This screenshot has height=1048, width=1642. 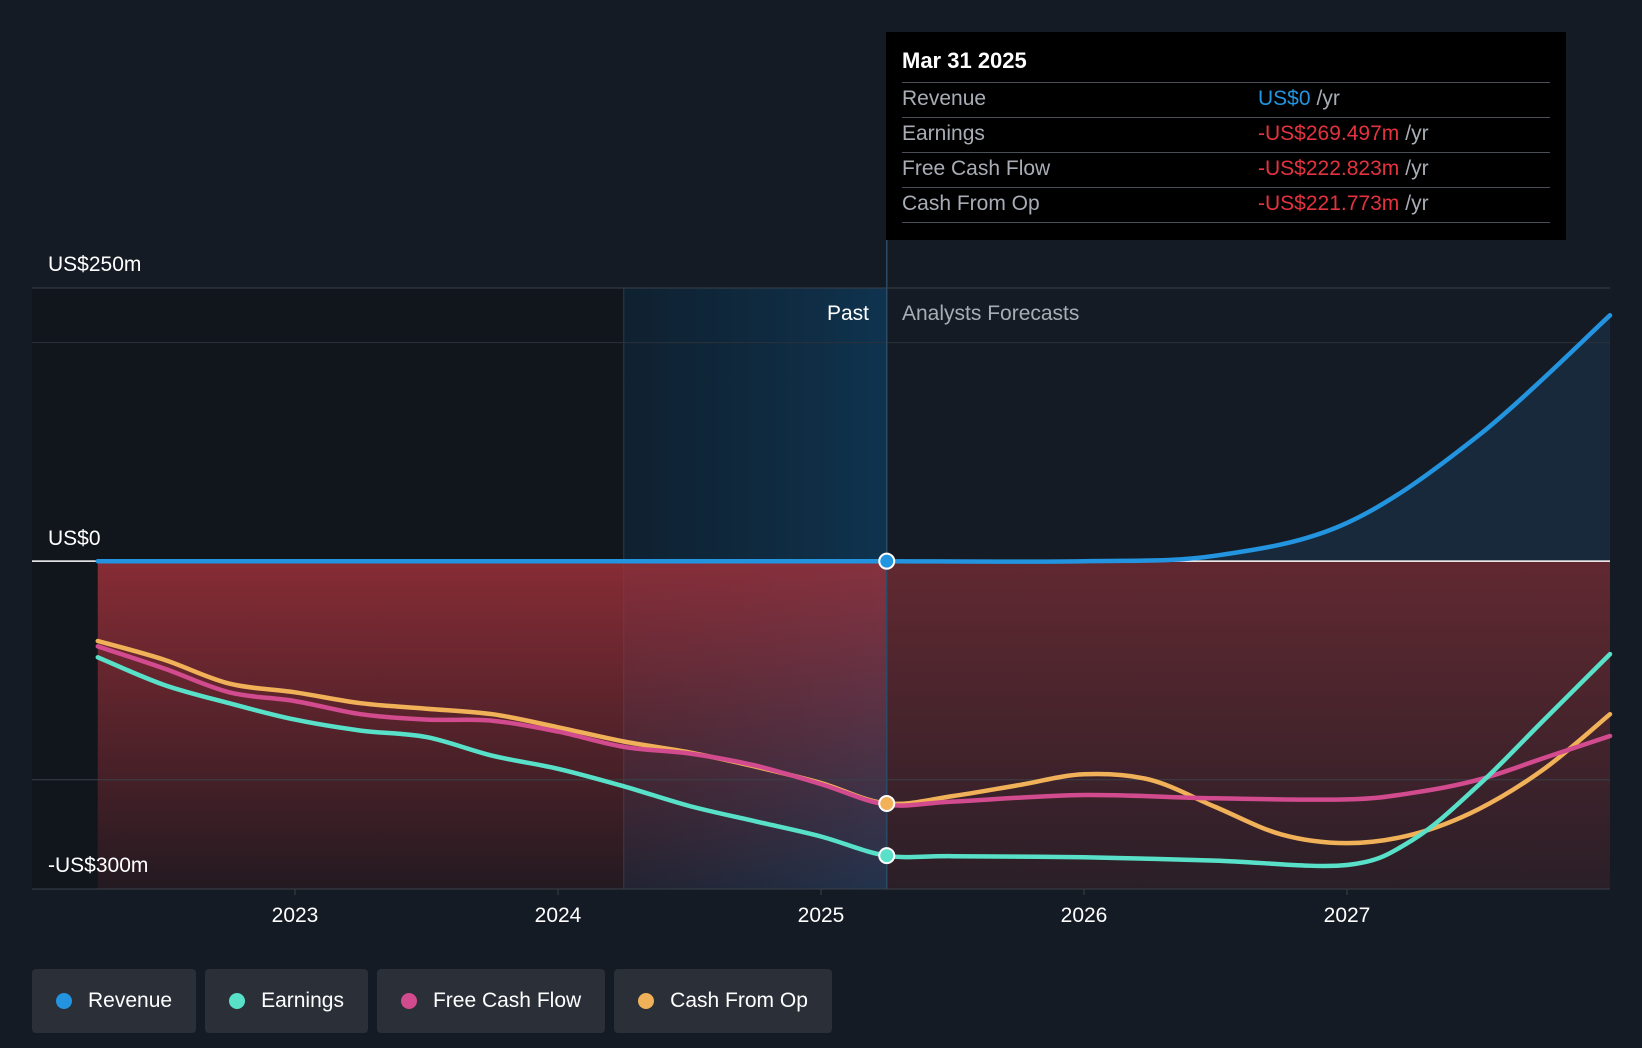 I want to click on tooltip-value: -US$221.773m, so click(x=1329, y=203).